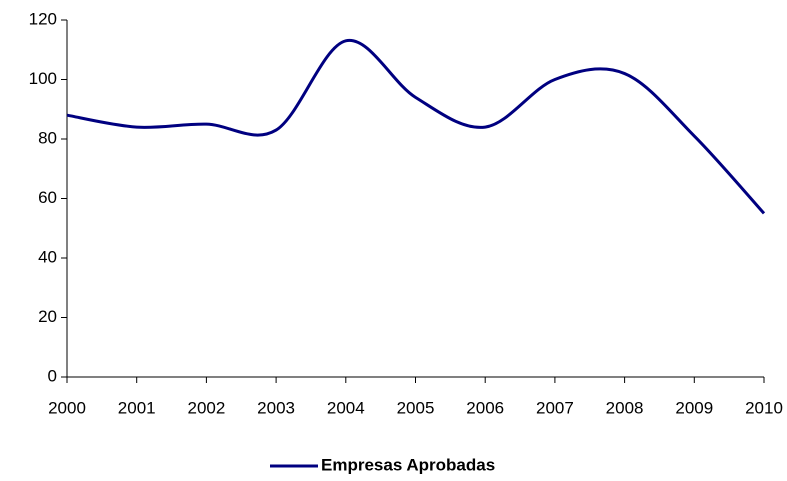 The image size is (787, 481). What do you see at coordinates (52, 375) in the screenshot?
I see `y-tick-label: 0` at bounding box center [52, 375].